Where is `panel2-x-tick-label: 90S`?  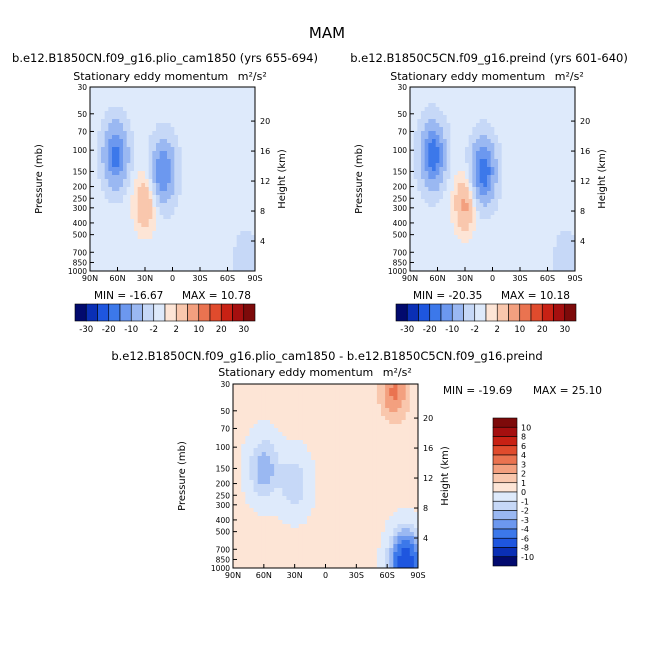 panel2-x-tick-label: 90S is located at coordinates (574, 278).